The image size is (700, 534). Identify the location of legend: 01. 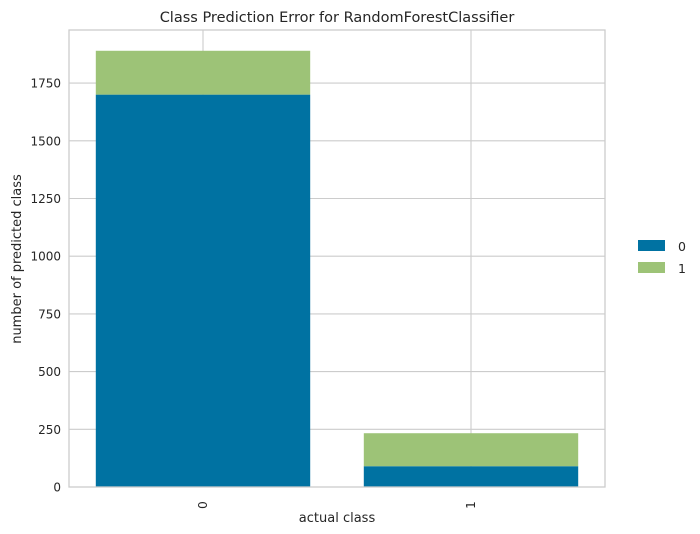
(662, 257).